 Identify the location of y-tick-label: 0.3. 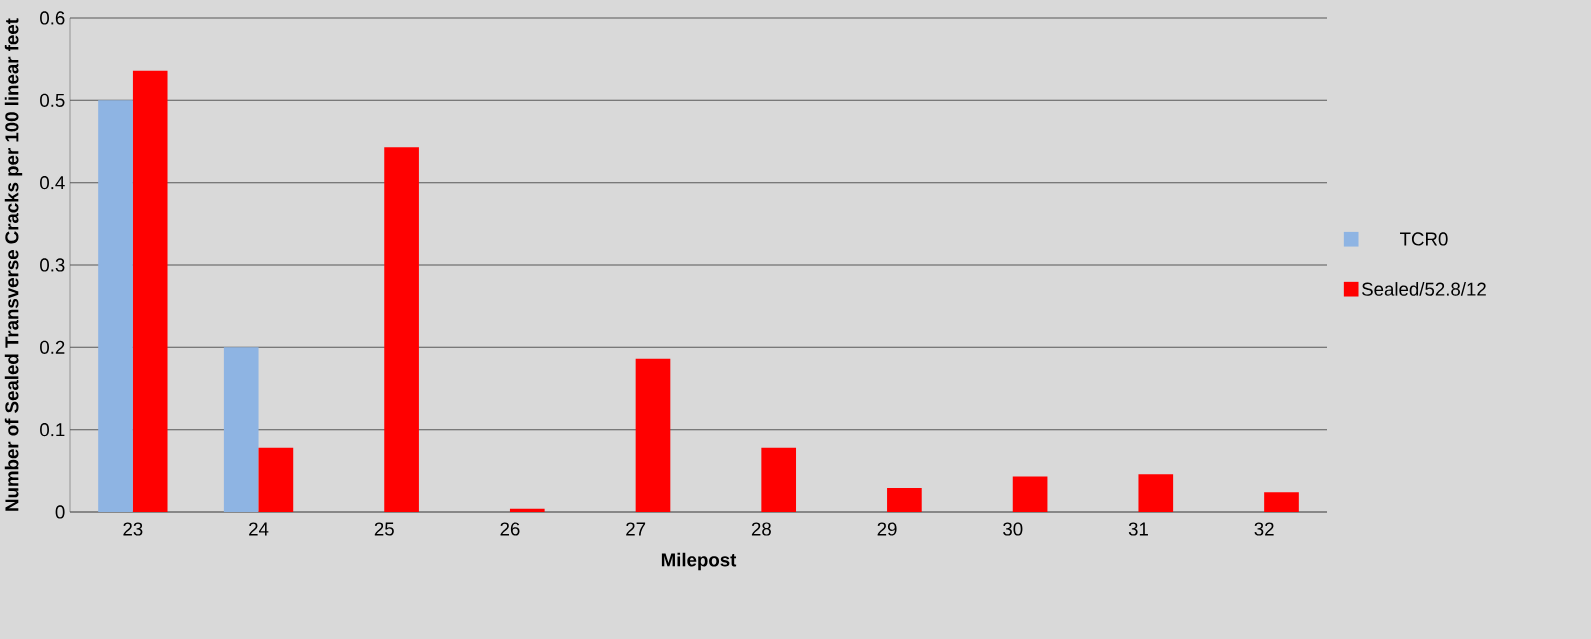
(52, 265).